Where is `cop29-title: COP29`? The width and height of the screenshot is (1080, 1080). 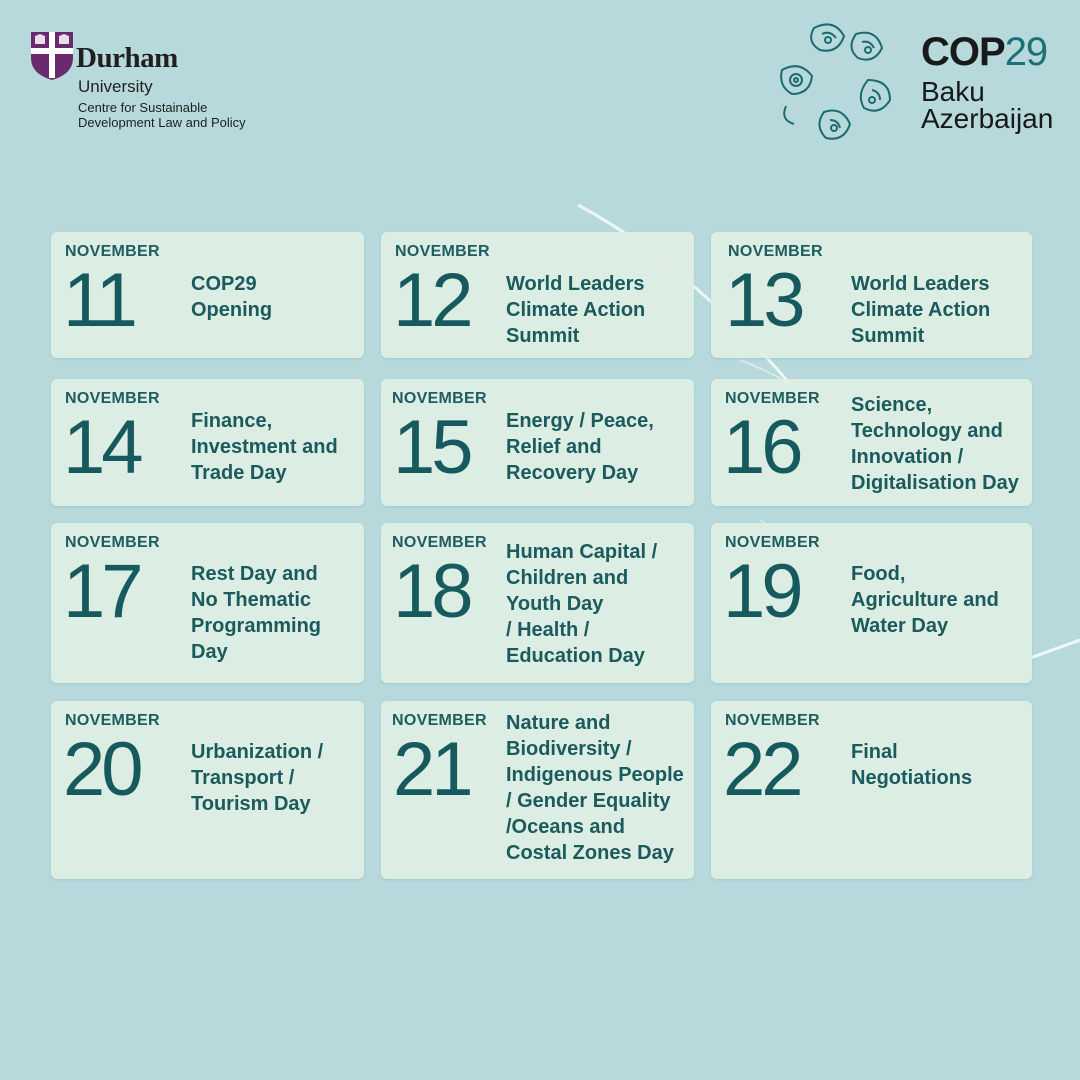 cop29-title: COP29 is located at coordinates (987, 52).